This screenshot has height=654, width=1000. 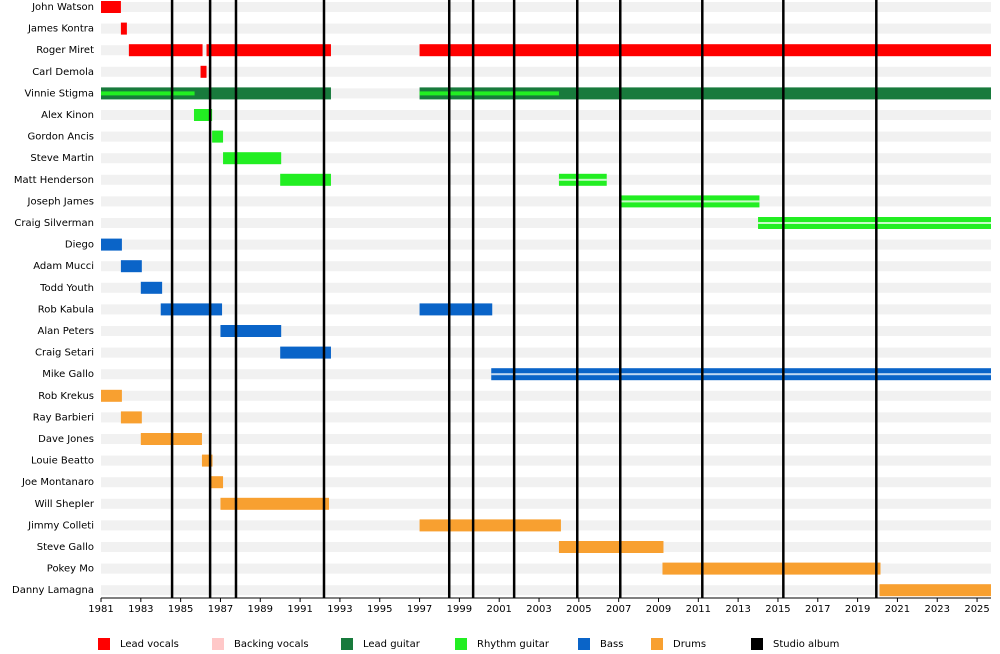 What do you see at coordinates (57, 482) in the screenshot?
I see `row-label: Joe Montanaro` at bounding box center [57, 482].